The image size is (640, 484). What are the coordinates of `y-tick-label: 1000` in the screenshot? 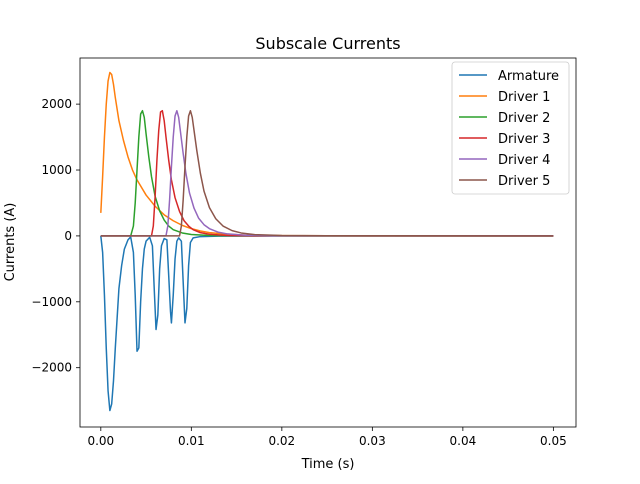 It's located at (56, 170).